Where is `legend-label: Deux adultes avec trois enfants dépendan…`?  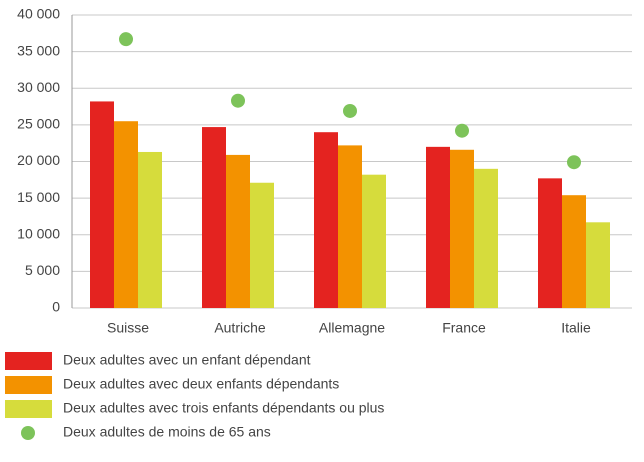 legend-label: Deux adultes avec trois enfants dépendan… is located at coordinates (223, 408).